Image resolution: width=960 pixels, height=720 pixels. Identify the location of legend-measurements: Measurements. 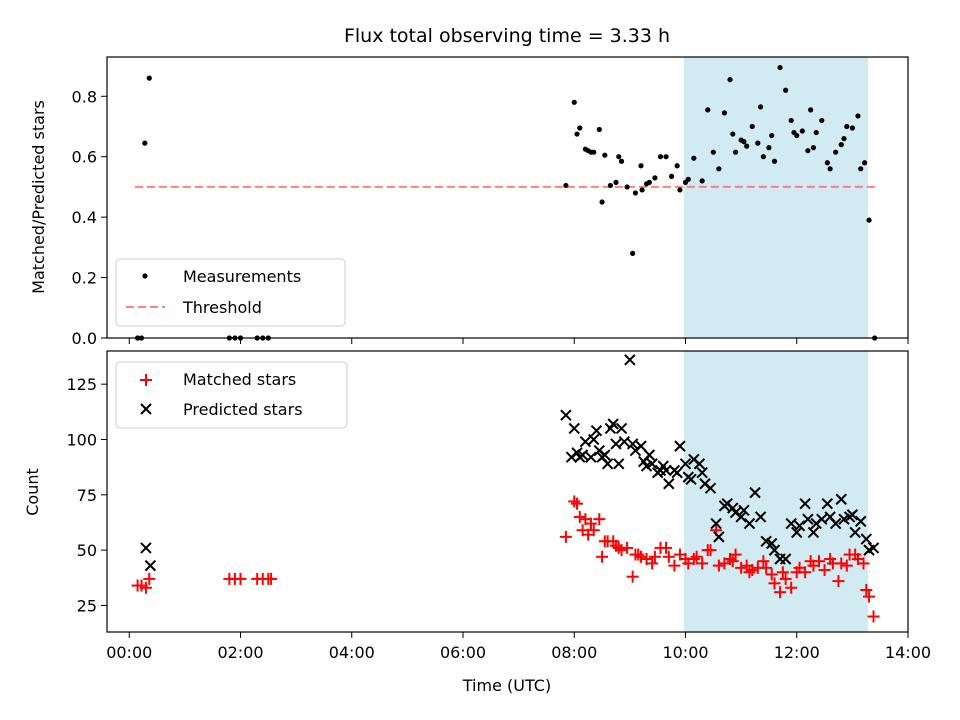
(242, 276).